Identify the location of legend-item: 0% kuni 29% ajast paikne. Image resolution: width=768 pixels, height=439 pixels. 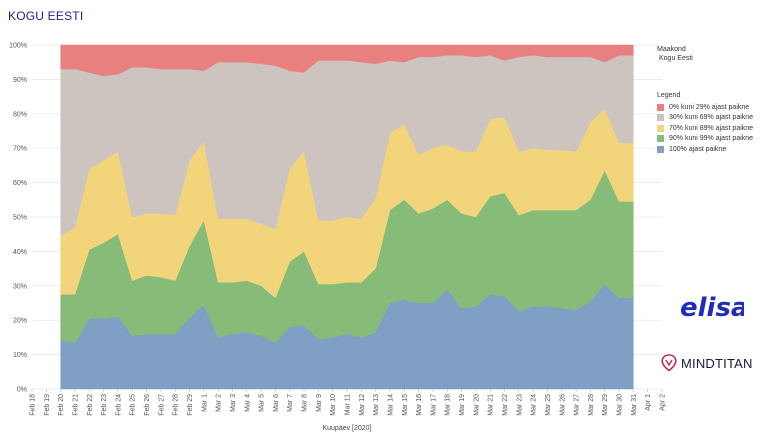
(705, 107).